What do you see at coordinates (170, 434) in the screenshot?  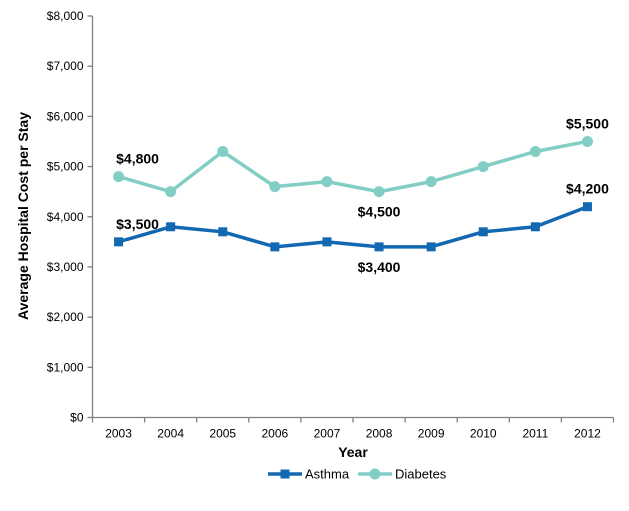 I see `x-tick-label: 2004` at bounding box center [170, 434].